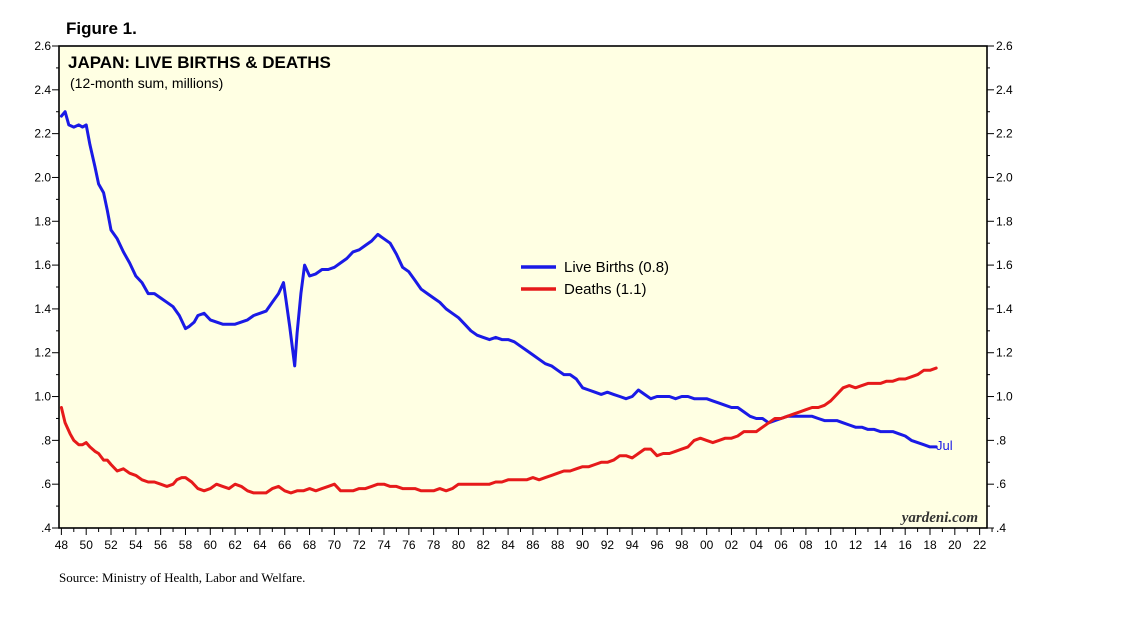 The width and height of the screenshot is (1138, 621). I want to click on x-tick-label: 14, so click(881, 545).